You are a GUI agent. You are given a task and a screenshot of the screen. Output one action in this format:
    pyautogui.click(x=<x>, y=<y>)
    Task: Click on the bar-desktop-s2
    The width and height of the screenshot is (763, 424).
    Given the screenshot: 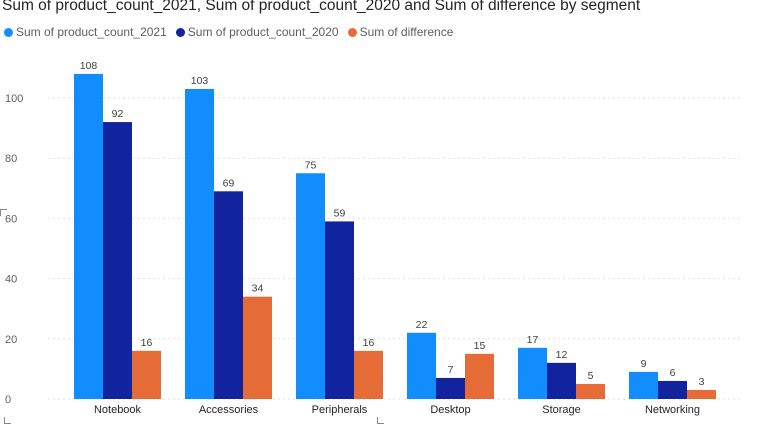 What is the action you would take?
    pyautogui.click(x=479, y=376)
    